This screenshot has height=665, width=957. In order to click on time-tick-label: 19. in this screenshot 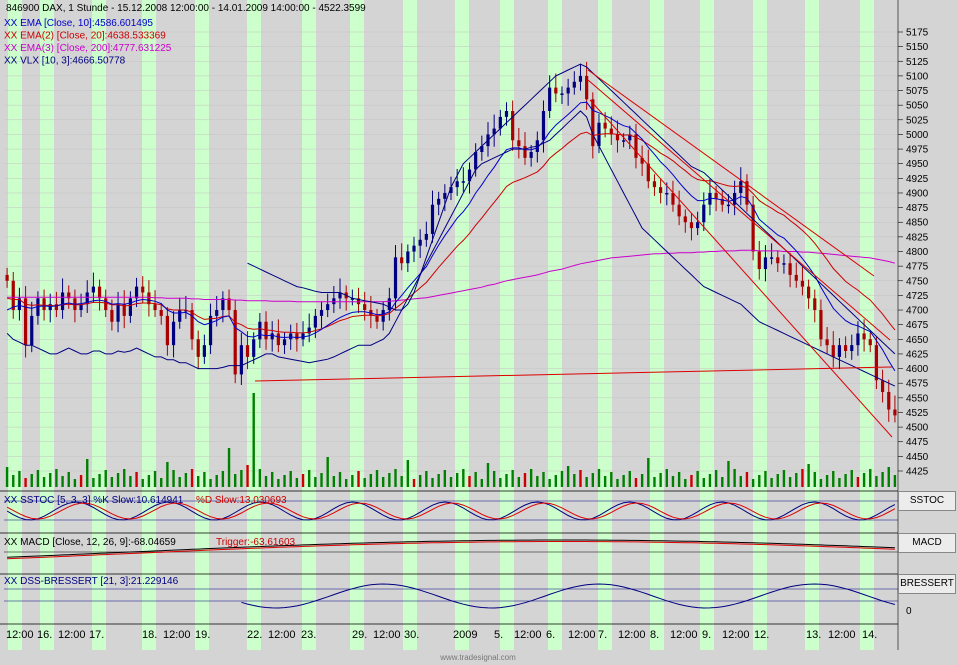, I will do `click(202, 635)`.